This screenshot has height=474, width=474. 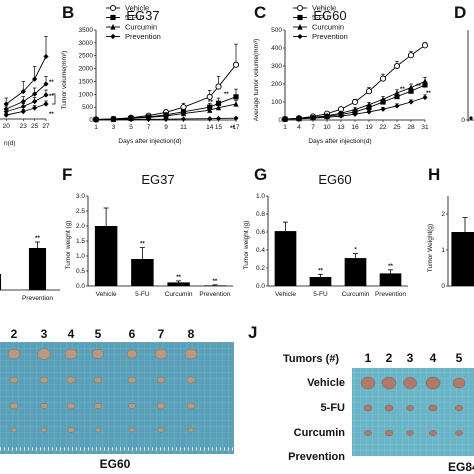 What do you see at coordinates (276, 48) in the screenshot?
I see `y-tick-label: 400` at bounding box center [276, 48].